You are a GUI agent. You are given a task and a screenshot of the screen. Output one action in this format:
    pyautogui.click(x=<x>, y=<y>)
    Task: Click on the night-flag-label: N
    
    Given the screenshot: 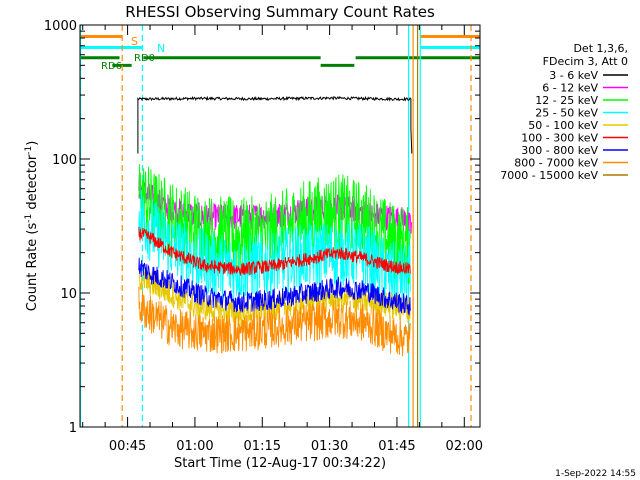 What is the action you would take?
    pyautogui.click(x=161, y=48)
    